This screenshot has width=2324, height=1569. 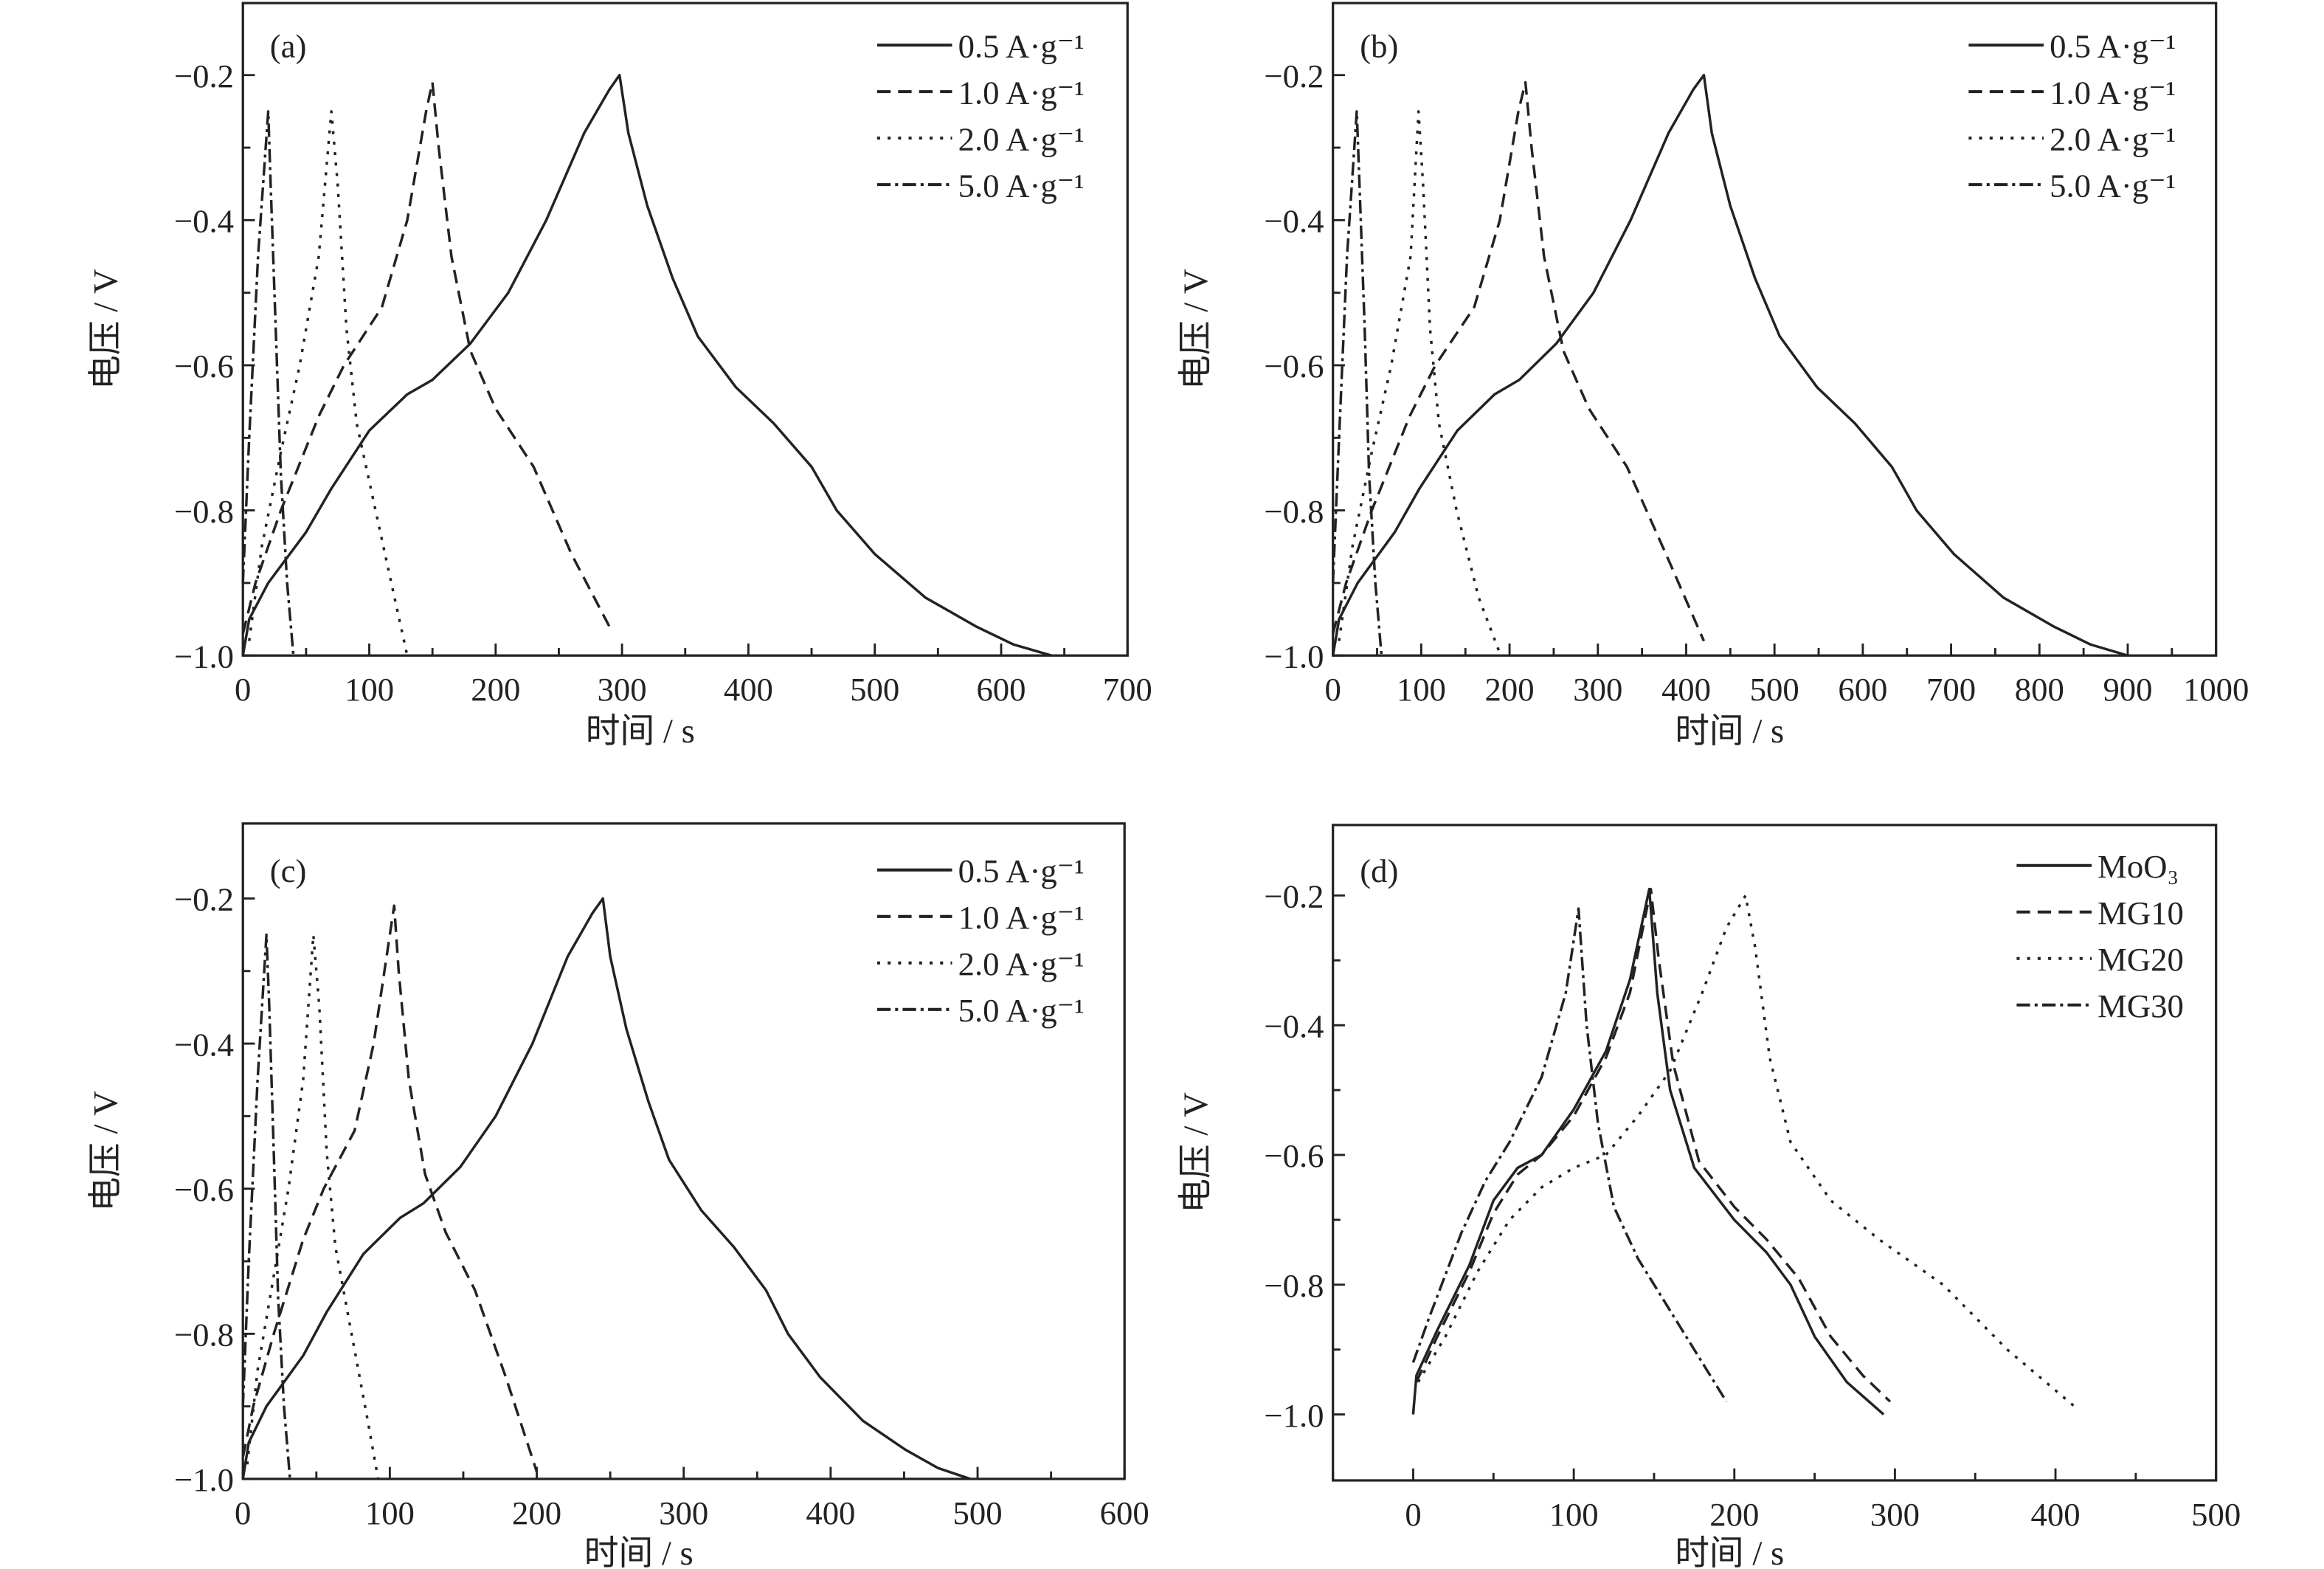 What do you see at coordinates (2216, 689) in the screenshot?
I see `x-tick-label: 1000` at bounding box center [2216, 689].